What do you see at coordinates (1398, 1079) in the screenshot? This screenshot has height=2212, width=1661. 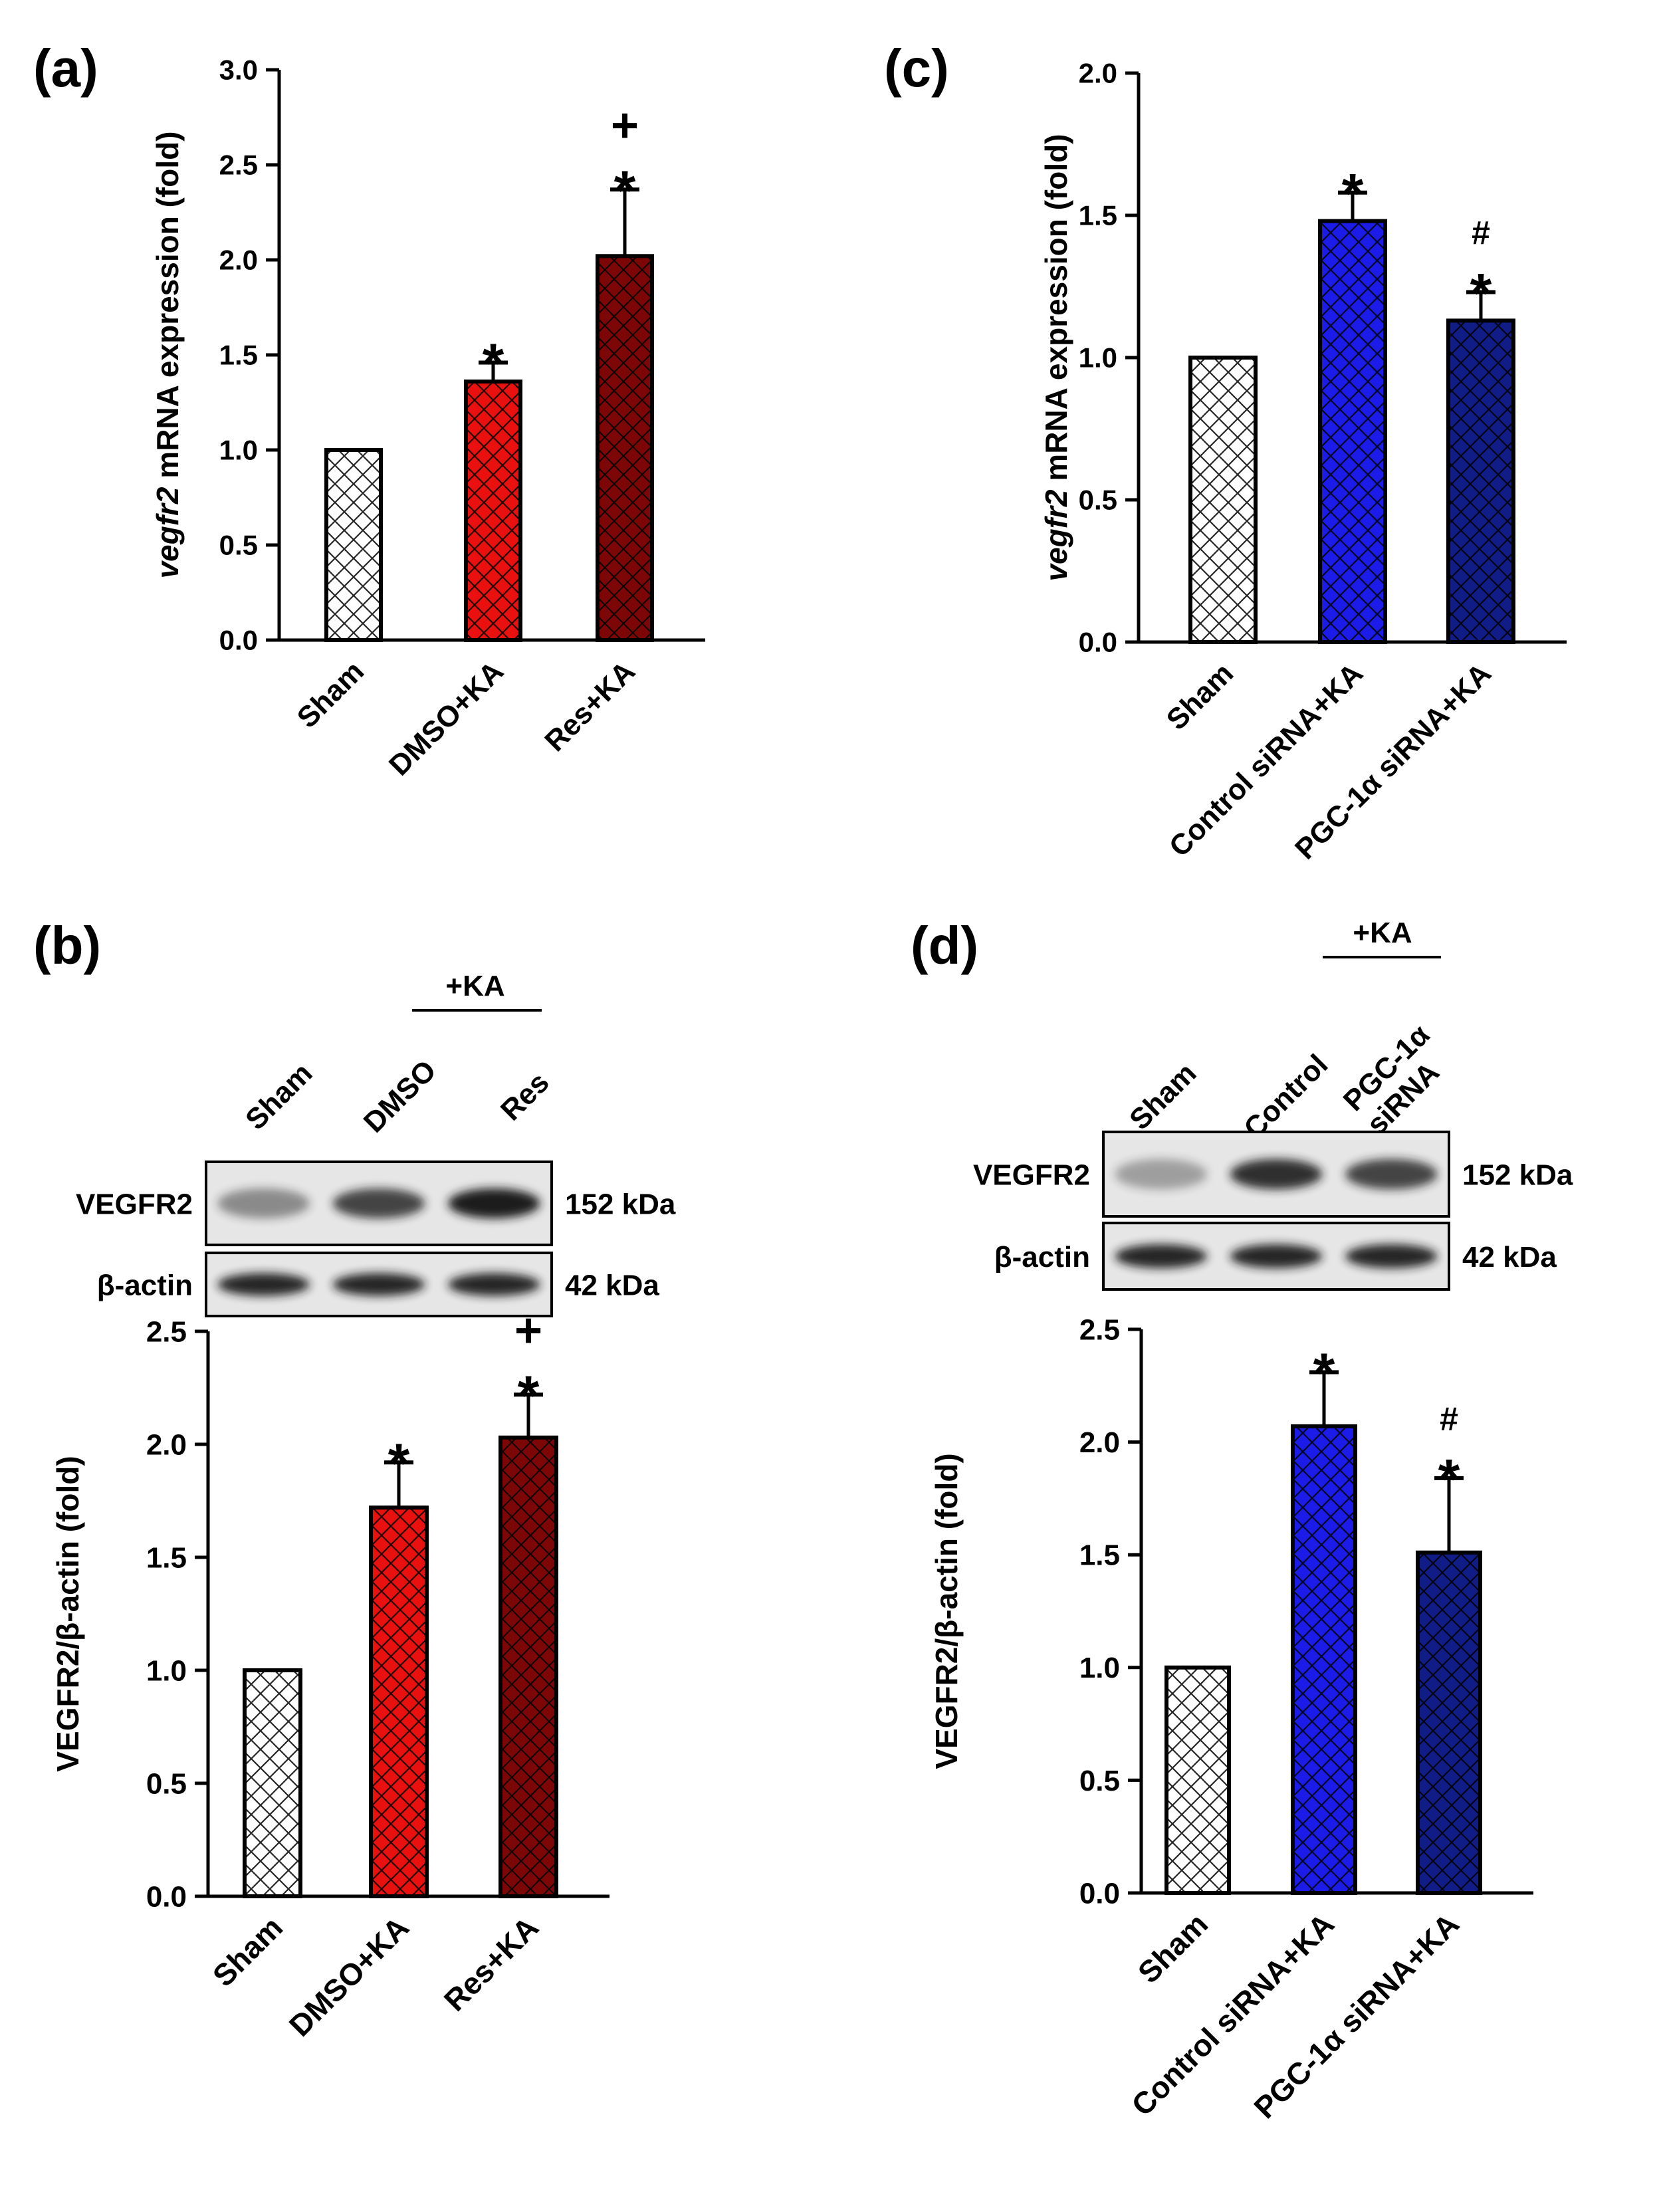 I see `lane-label: PGC-1αsiRNA` at bounding box center [1398, 1079].